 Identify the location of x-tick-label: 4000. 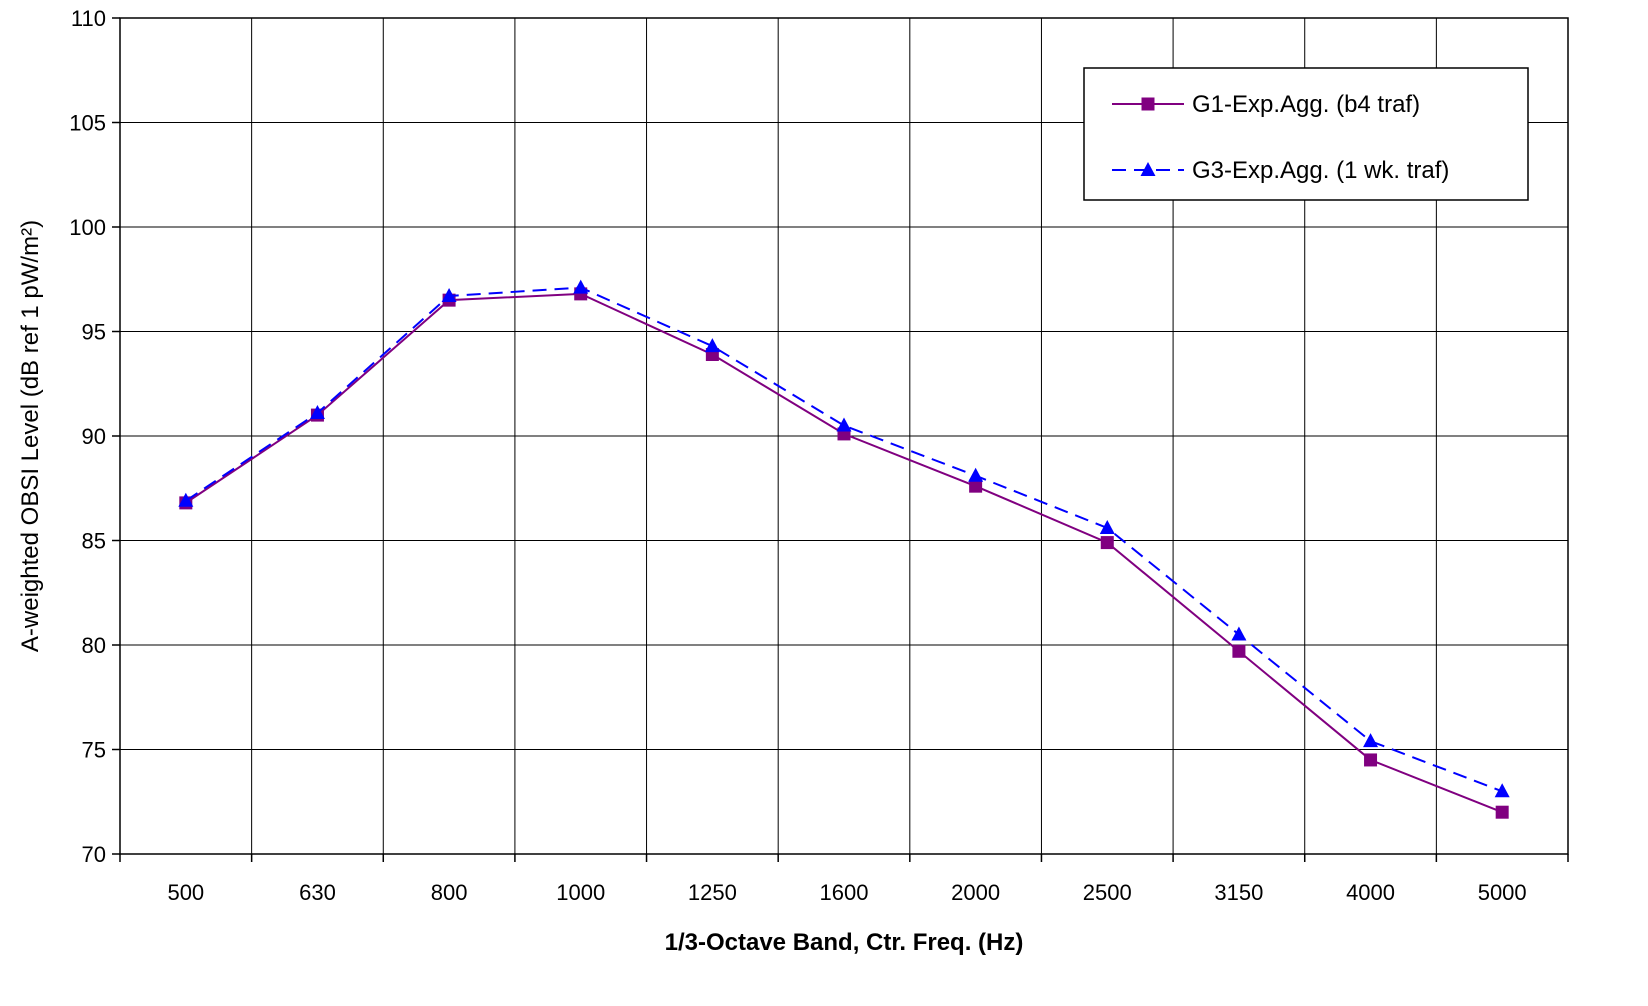
(1370, 892).